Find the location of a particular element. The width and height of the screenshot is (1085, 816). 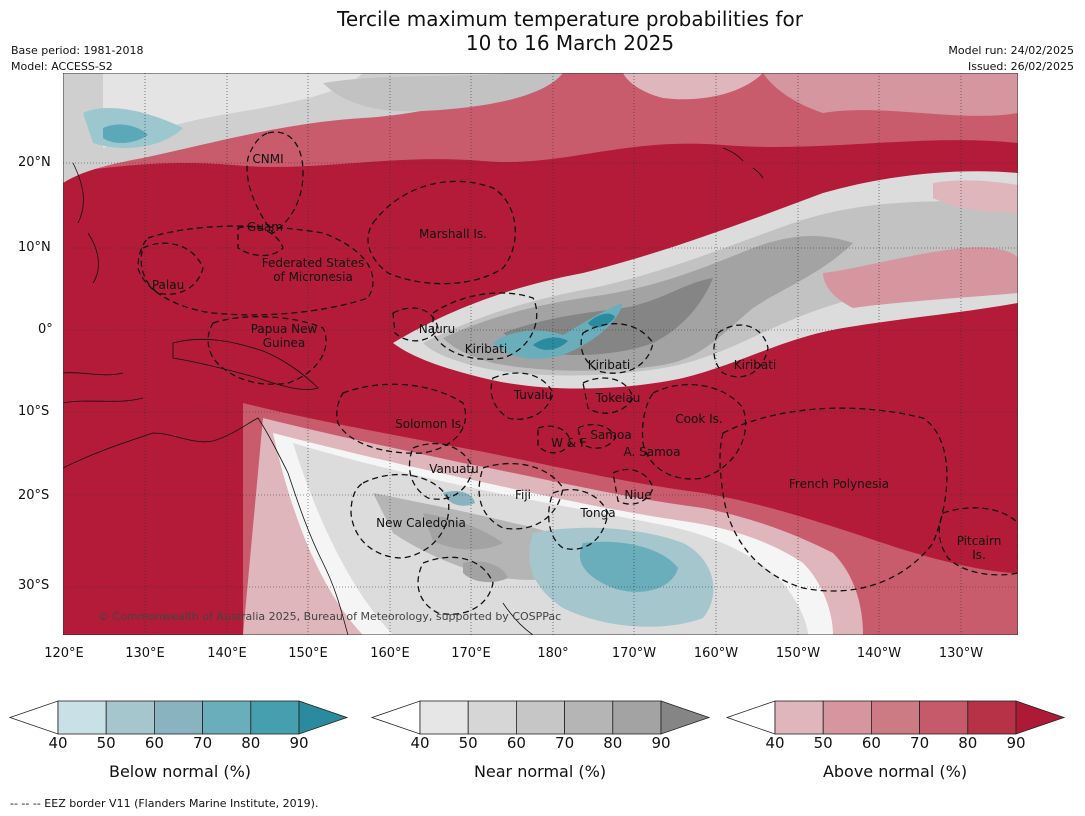

region-label-line: Guam is located at coordinates (265, 227).